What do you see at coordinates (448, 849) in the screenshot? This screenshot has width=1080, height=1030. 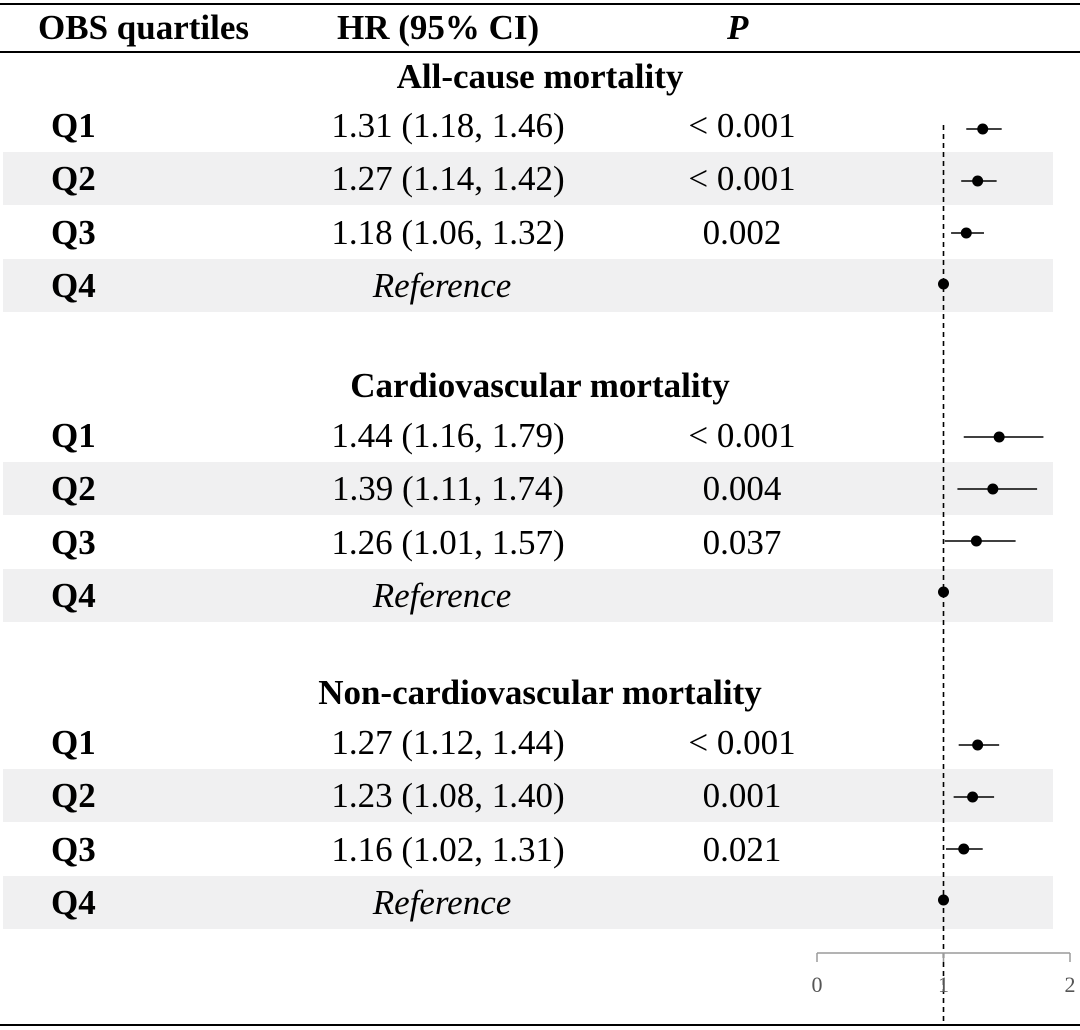 I see `hr-value: 1.16 (1.02, 1.31)` at bounding box center [448, 849].